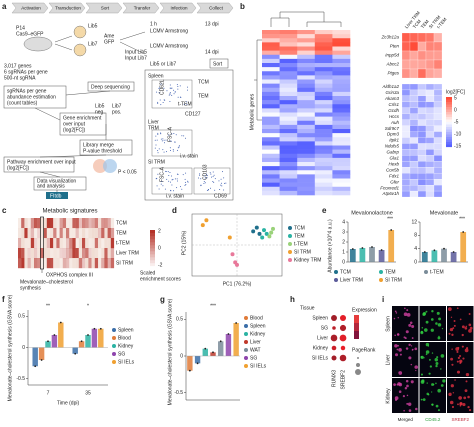 This screenshot has width=474, height=427. Describe the element at coordinates (191, 137) in the screenshot. I see `panel-group` at that location.